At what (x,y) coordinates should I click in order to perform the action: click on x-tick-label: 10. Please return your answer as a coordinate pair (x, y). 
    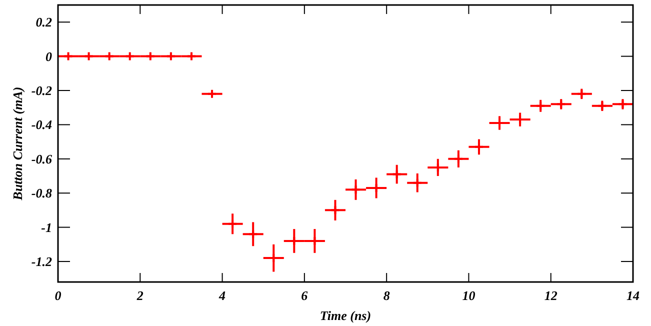
    Looking at the image, I should click on (469, 295).